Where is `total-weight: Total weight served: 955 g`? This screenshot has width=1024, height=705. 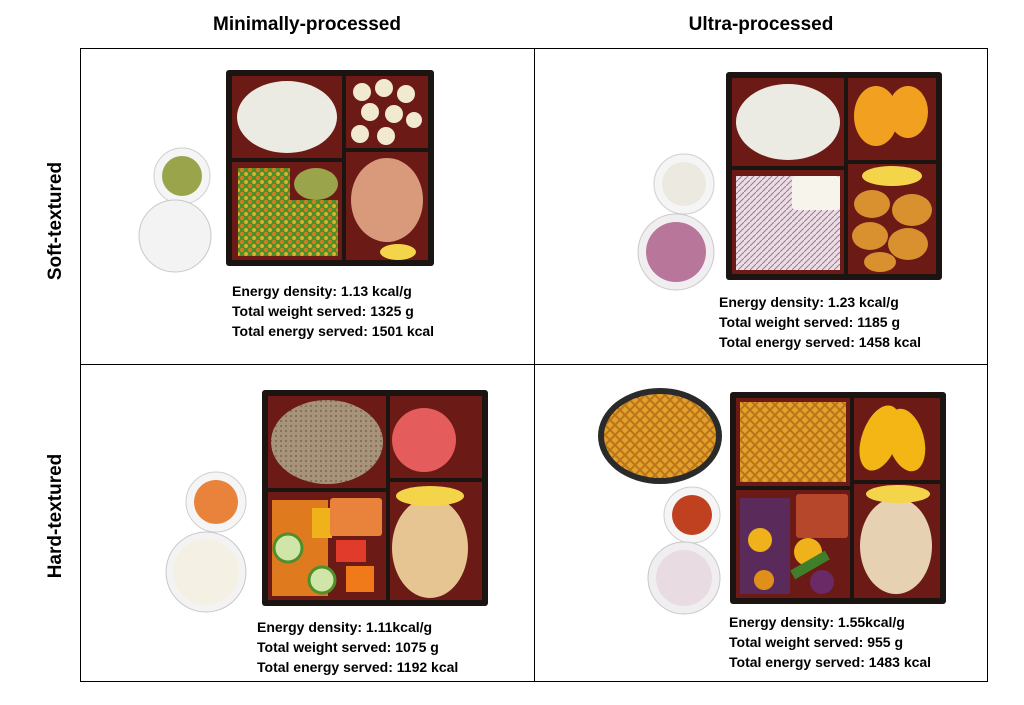 total-weight: Total weight served: 955 g is located at coordinates (816, 642).